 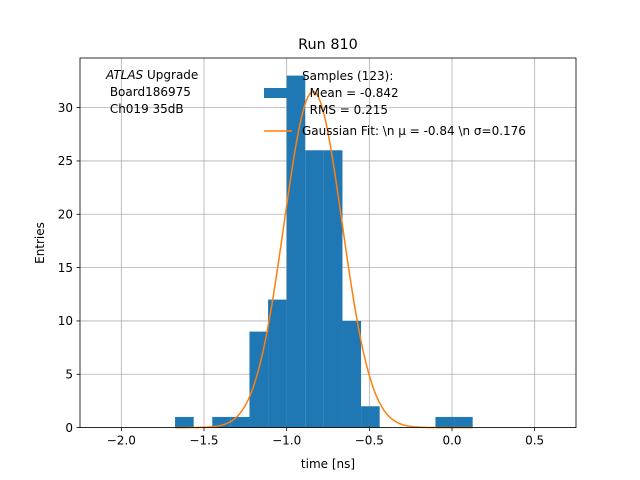 I want to click on legend-samples-line-1: Samples (123):, so click(x=347, y=76).